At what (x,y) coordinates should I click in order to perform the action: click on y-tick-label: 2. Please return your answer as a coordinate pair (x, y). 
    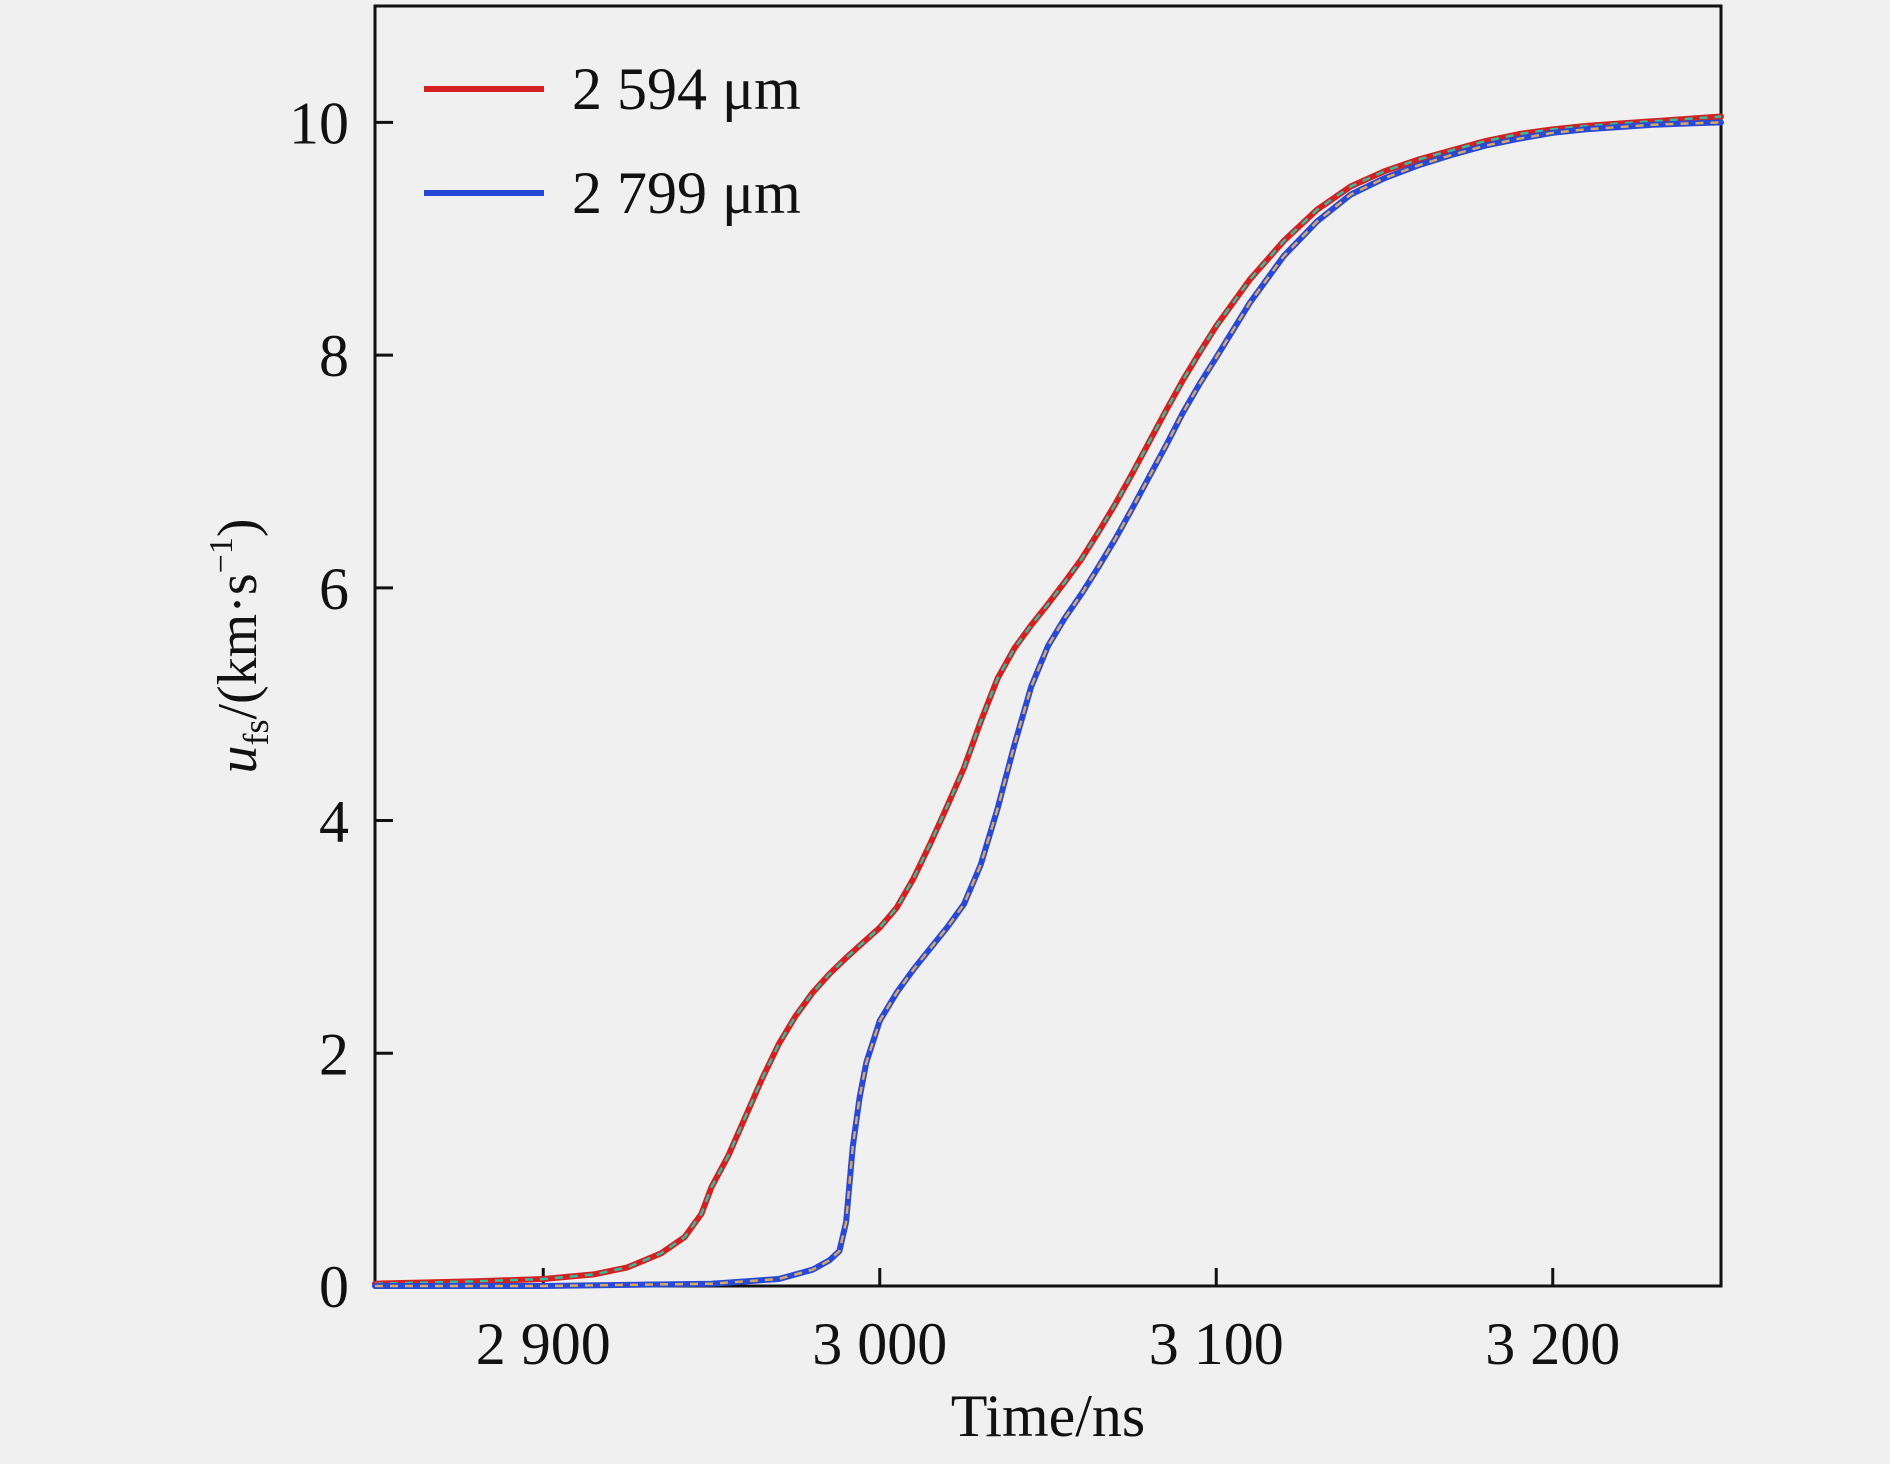
    Looking at the image, I should click on (334, 1054).